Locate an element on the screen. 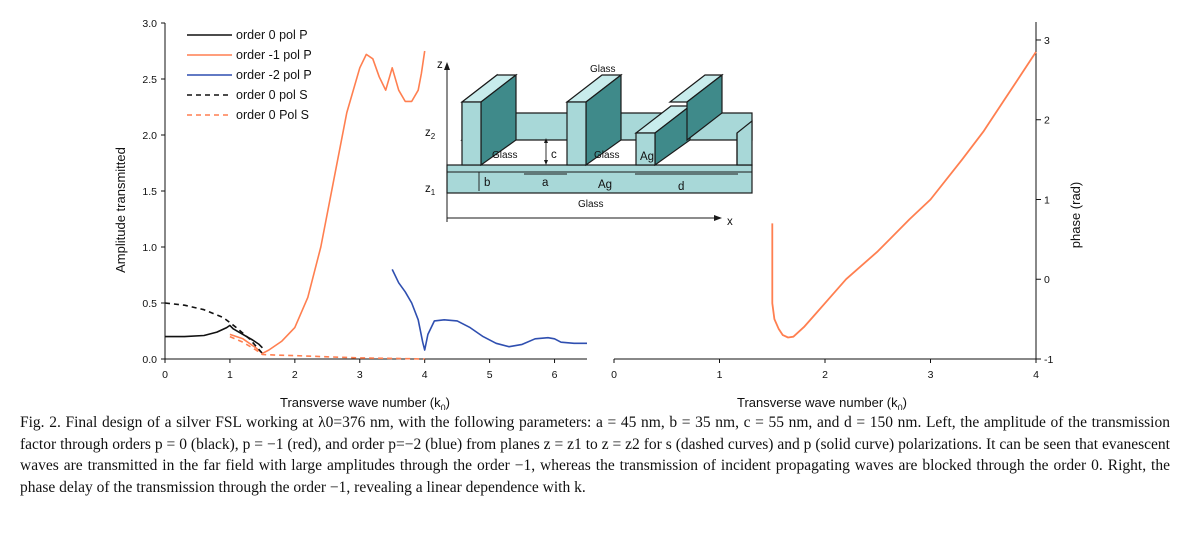 This screenshot has height=546, width=1185. dim-b-label: b is located at coordinates (487, 183).